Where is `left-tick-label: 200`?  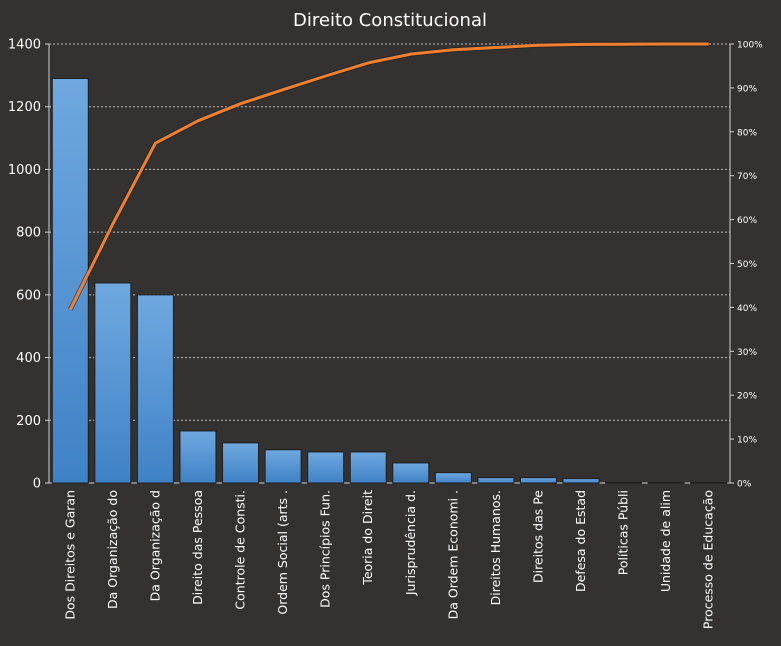
left-tick-label: 200 is located at coordinates (28, 421).